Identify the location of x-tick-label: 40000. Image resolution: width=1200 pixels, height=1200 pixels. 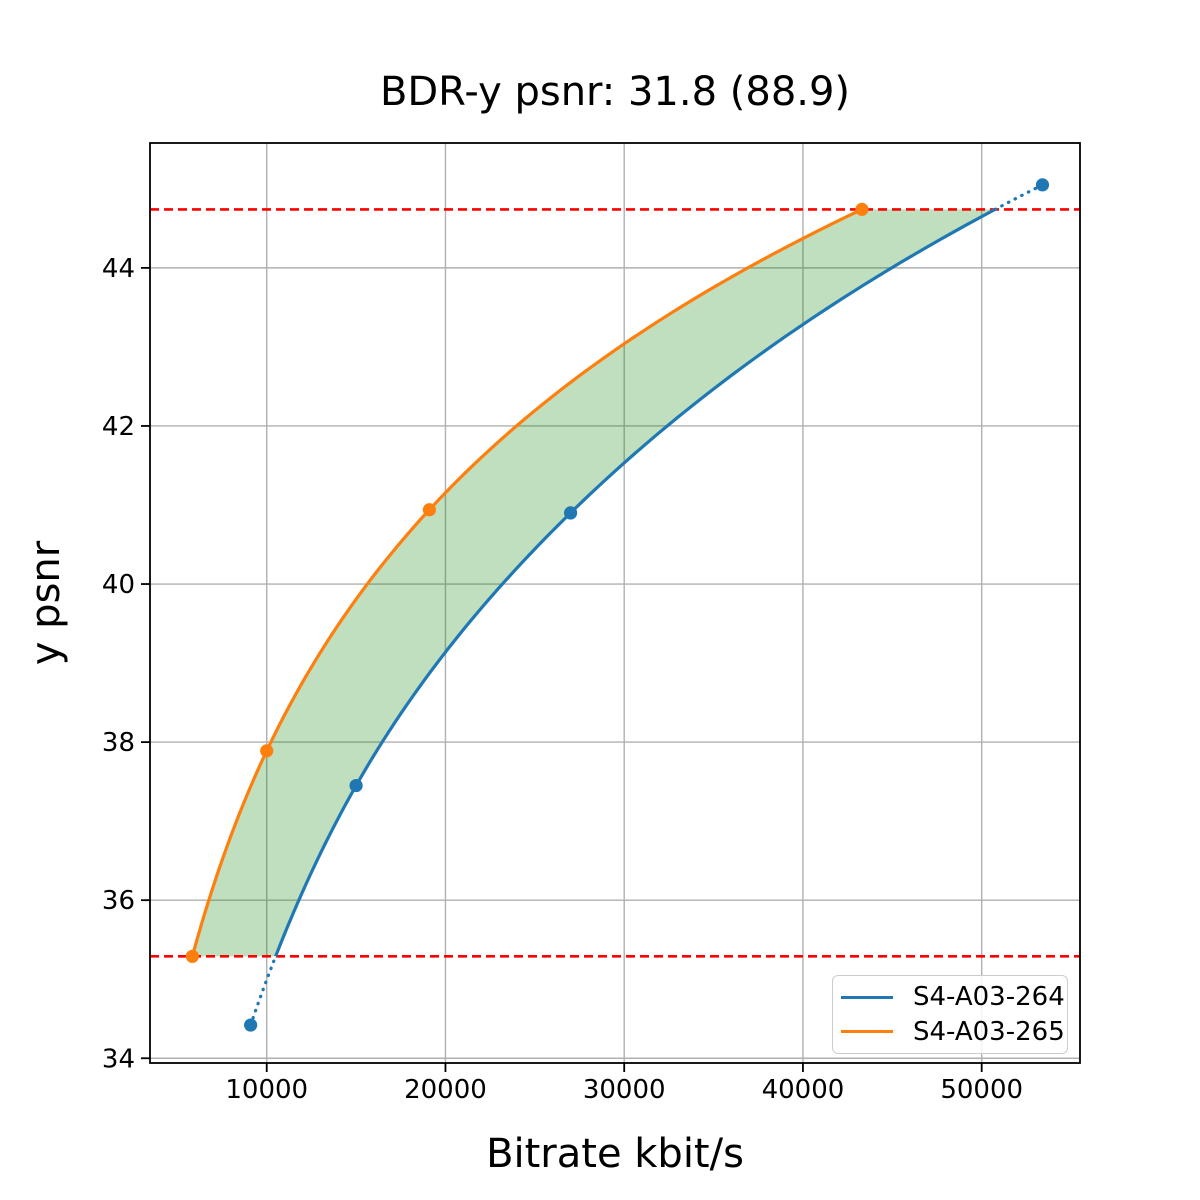
(803, 1090).